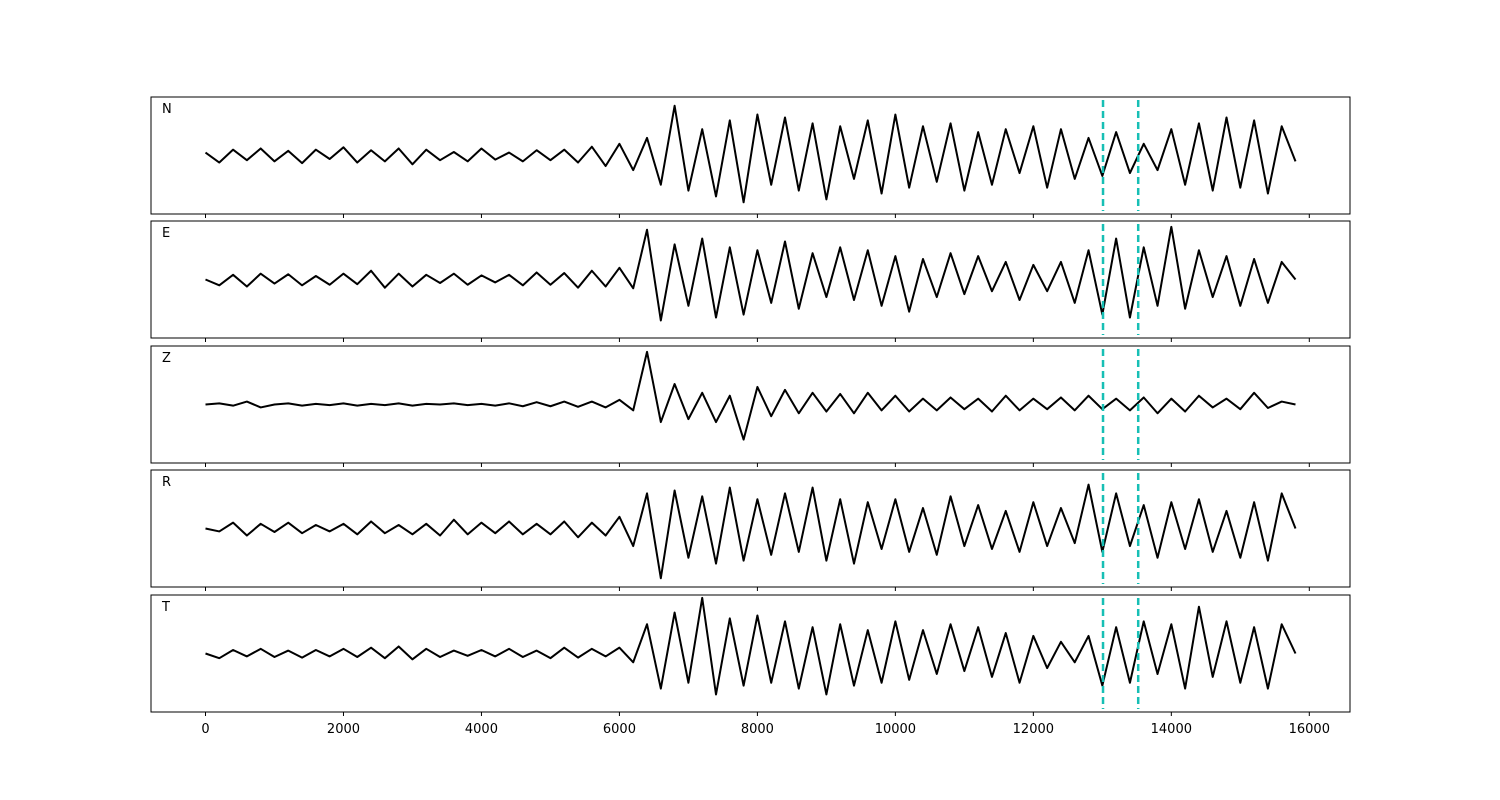  I want to click on x-tick-label: 16000, so click(1309, 729).